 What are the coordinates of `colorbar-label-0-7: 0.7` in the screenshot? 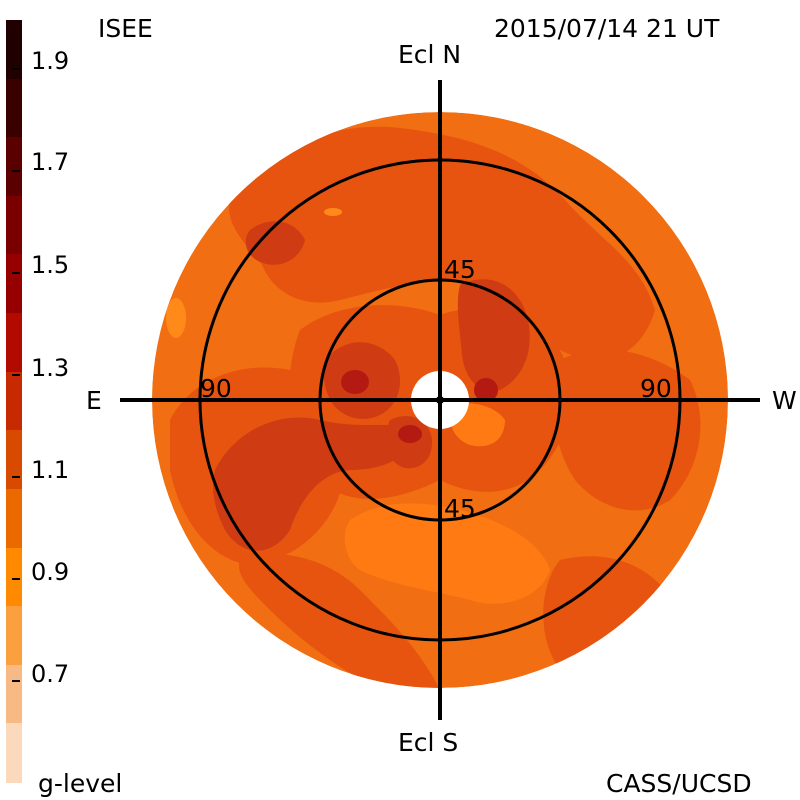 It's located at (50, 674).